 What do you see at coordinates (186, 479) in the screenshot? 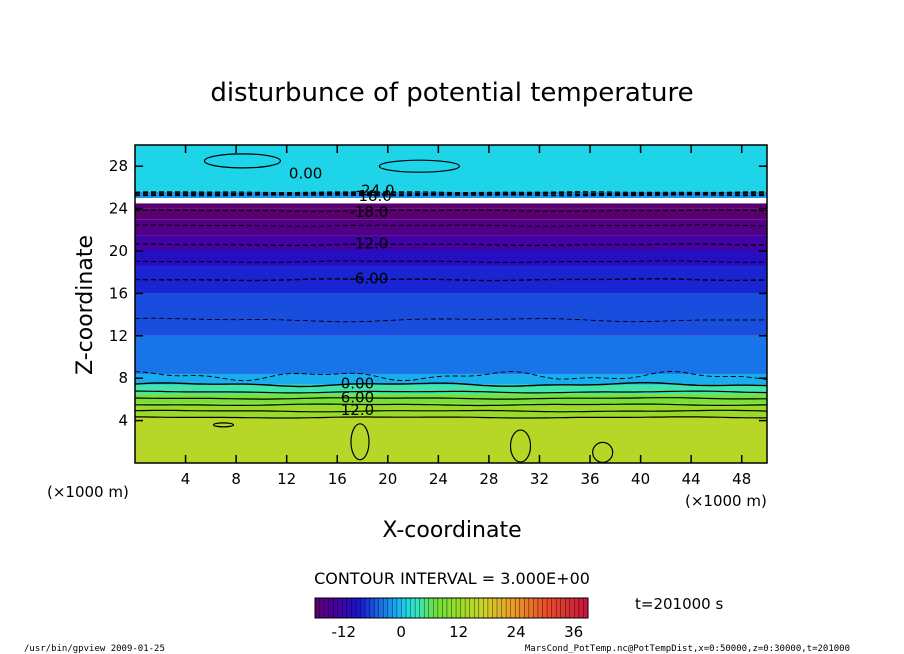
I see `x-tick-label: 4` at bounding box center [186, 479].